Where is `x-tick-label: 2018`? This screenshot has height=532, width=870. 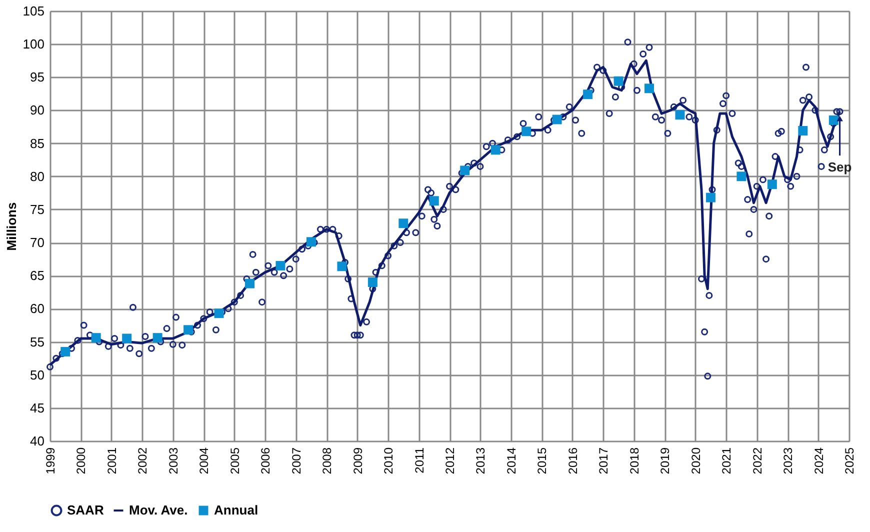 x-tick-label: 2018 is located at coordinates (634, 460).